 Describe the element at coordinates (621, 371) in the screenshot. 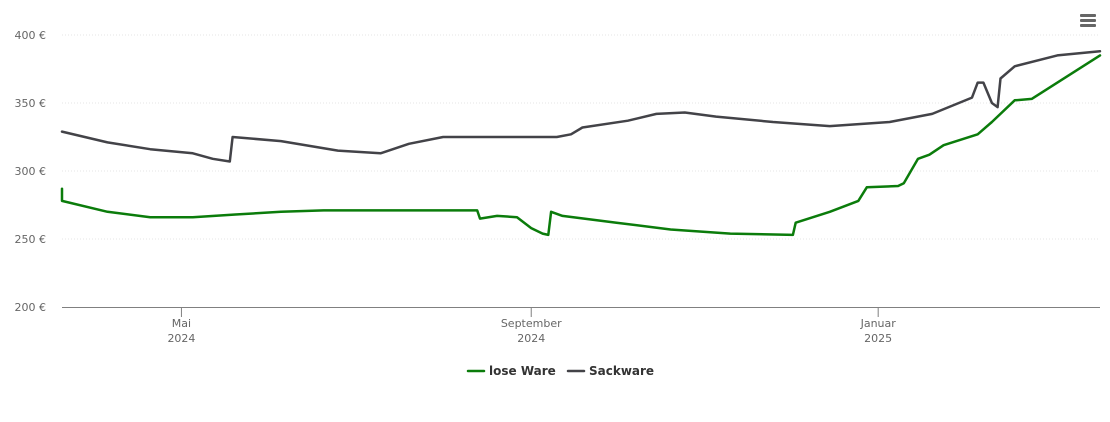

I see `legend-label: Sackware` at that location.